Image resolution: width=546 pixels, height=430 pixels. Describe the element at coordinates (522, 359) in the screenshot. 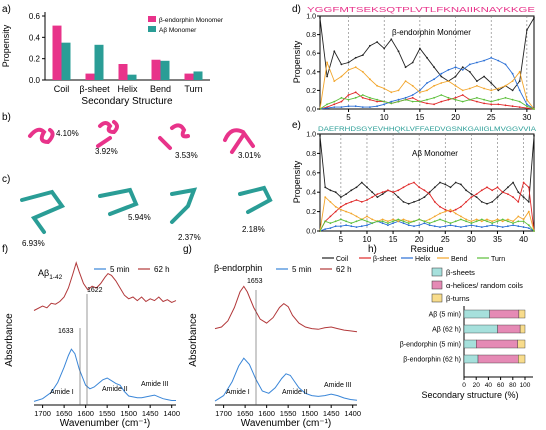

I see `h-bar-segment-β-turns` at that location.